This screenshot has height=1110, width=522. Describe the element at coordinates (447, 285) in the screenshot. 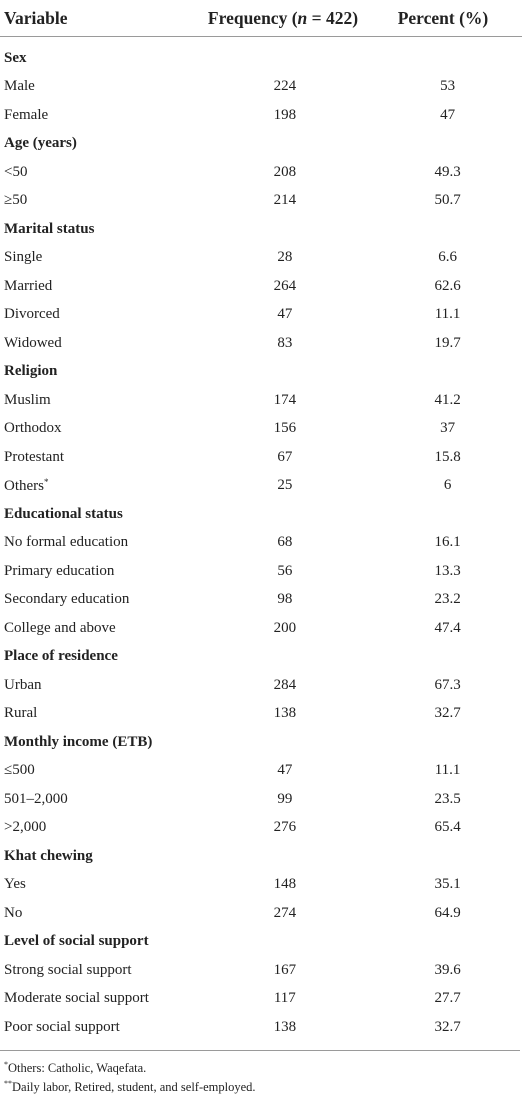

I see `row-percent: 62.6` at that location.